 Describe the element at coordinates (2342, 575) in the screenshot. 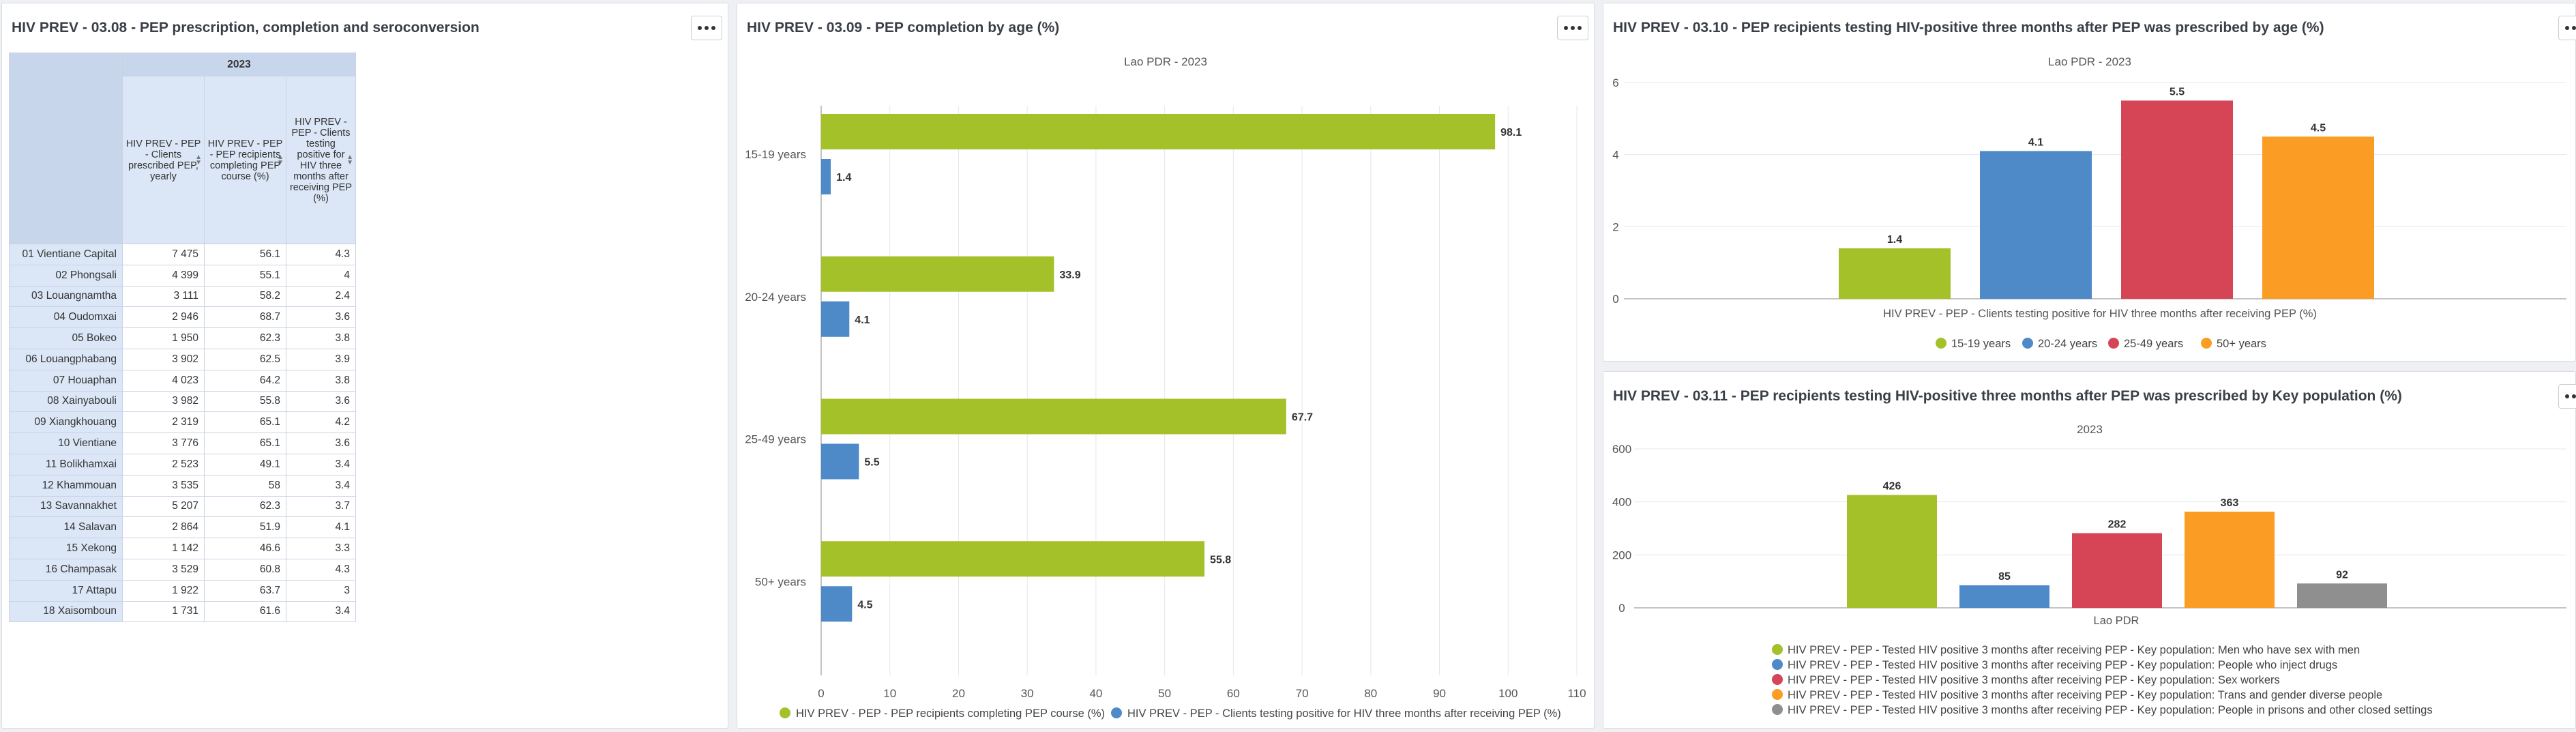

I see `data-label: 92` at that location.